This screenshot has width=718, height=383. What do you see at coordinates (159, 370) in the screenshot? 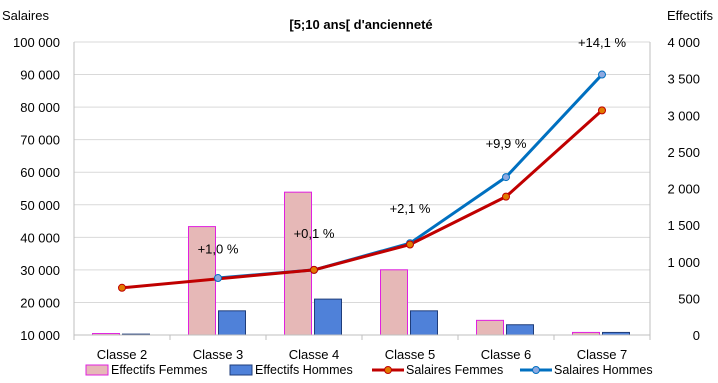
I see `legend-label: Effectifs Femmes` at bounding box center [159, 370].